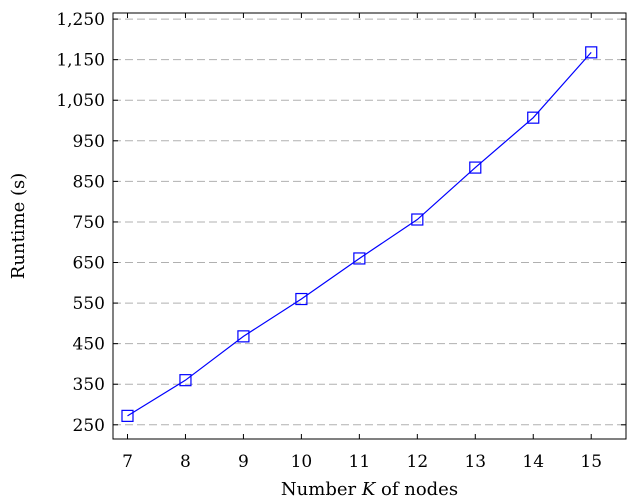 This screenshot has width=627, height=501. What do you see at coordinates (80, 61) in the screenshot?
I see `y-tick-label: 1,150` at bounding box center [80, 61].